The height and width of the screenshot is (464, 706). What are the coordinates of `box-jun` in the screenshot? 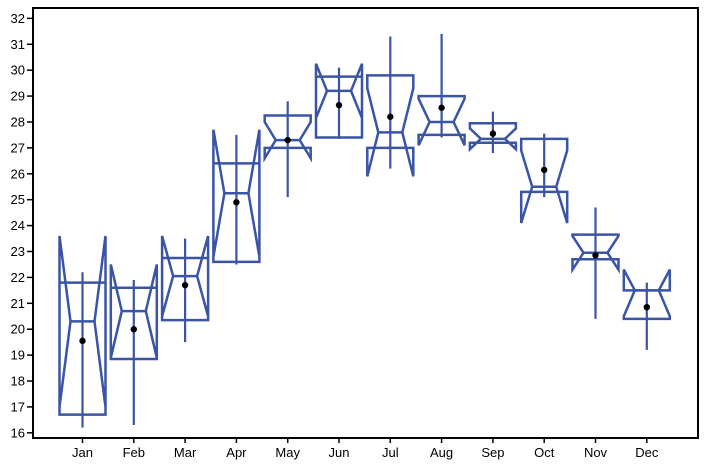 It's located at (339, 101).